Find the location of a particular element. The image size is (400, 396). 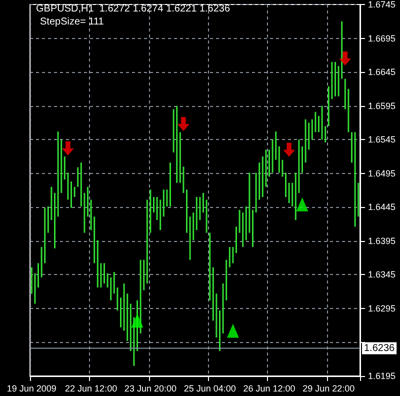

x-tick-label: 19 Jun 2009 is located at coordinates (31, 389).